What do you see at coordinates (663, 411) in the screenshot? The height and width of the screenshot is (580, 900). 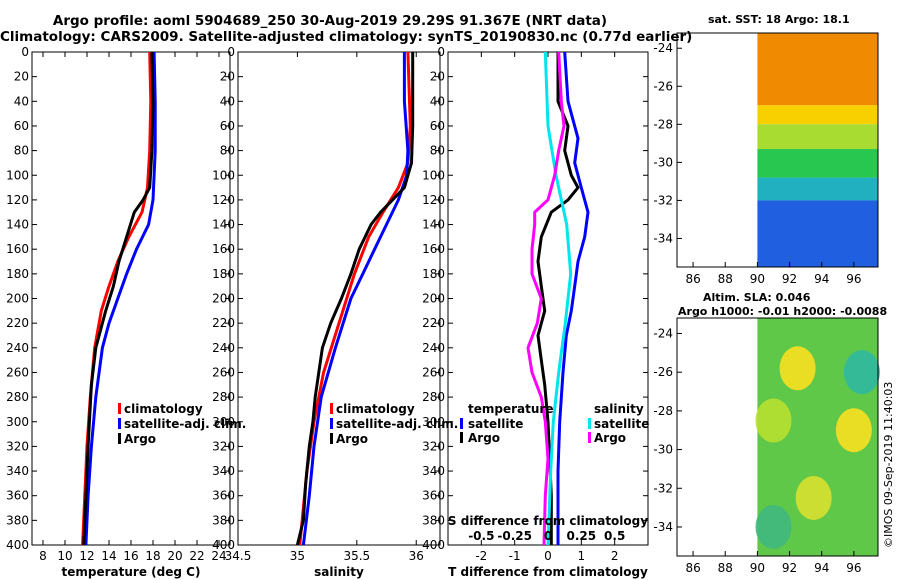 I see `map-y-tick-label: -28` at bounding box center [663, 411].